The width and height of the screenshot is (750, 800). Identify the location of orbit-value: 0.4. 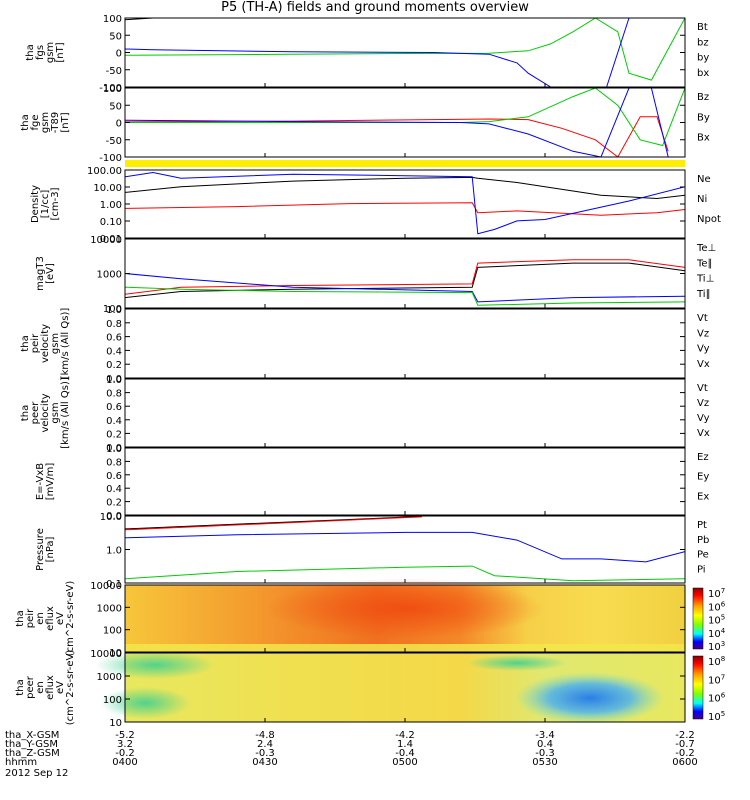
(545, 744).